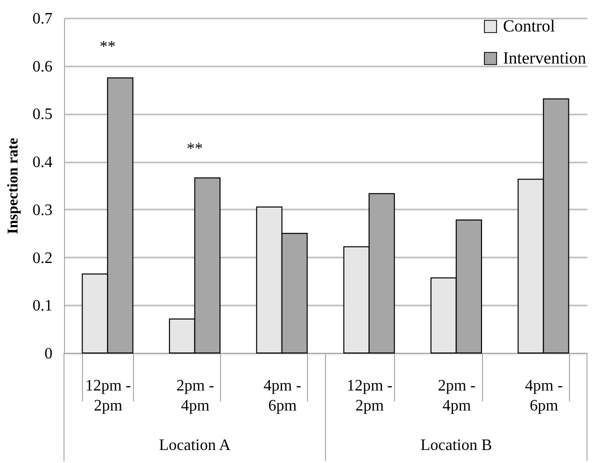  I want to click on y-tick-label: 0.3, so click(42, 210).